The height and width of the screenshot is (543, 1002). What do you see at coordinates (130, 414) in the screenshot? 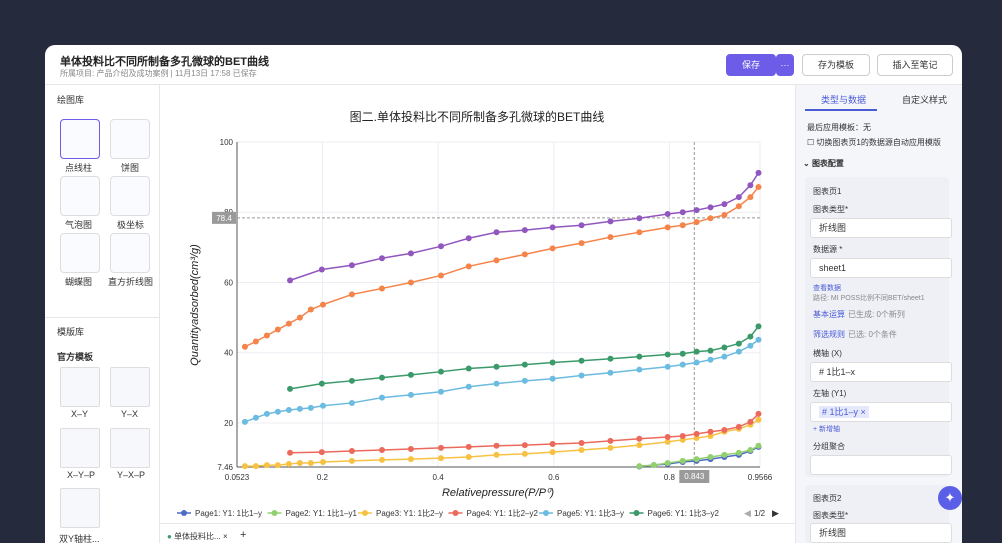
I see `template-name: Y–X` at bounding box center [130, 414].